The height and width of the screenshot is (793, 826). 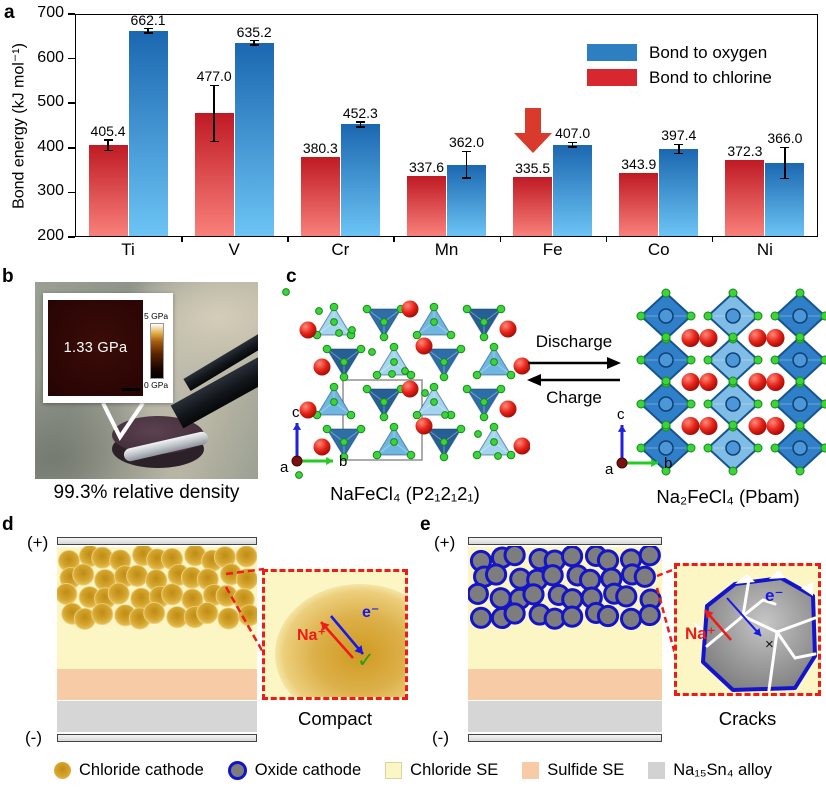 What do you see at coordinates (666, 611) in the screenshot?
I see `inset-callout-e` at bounding box center [666, 611].